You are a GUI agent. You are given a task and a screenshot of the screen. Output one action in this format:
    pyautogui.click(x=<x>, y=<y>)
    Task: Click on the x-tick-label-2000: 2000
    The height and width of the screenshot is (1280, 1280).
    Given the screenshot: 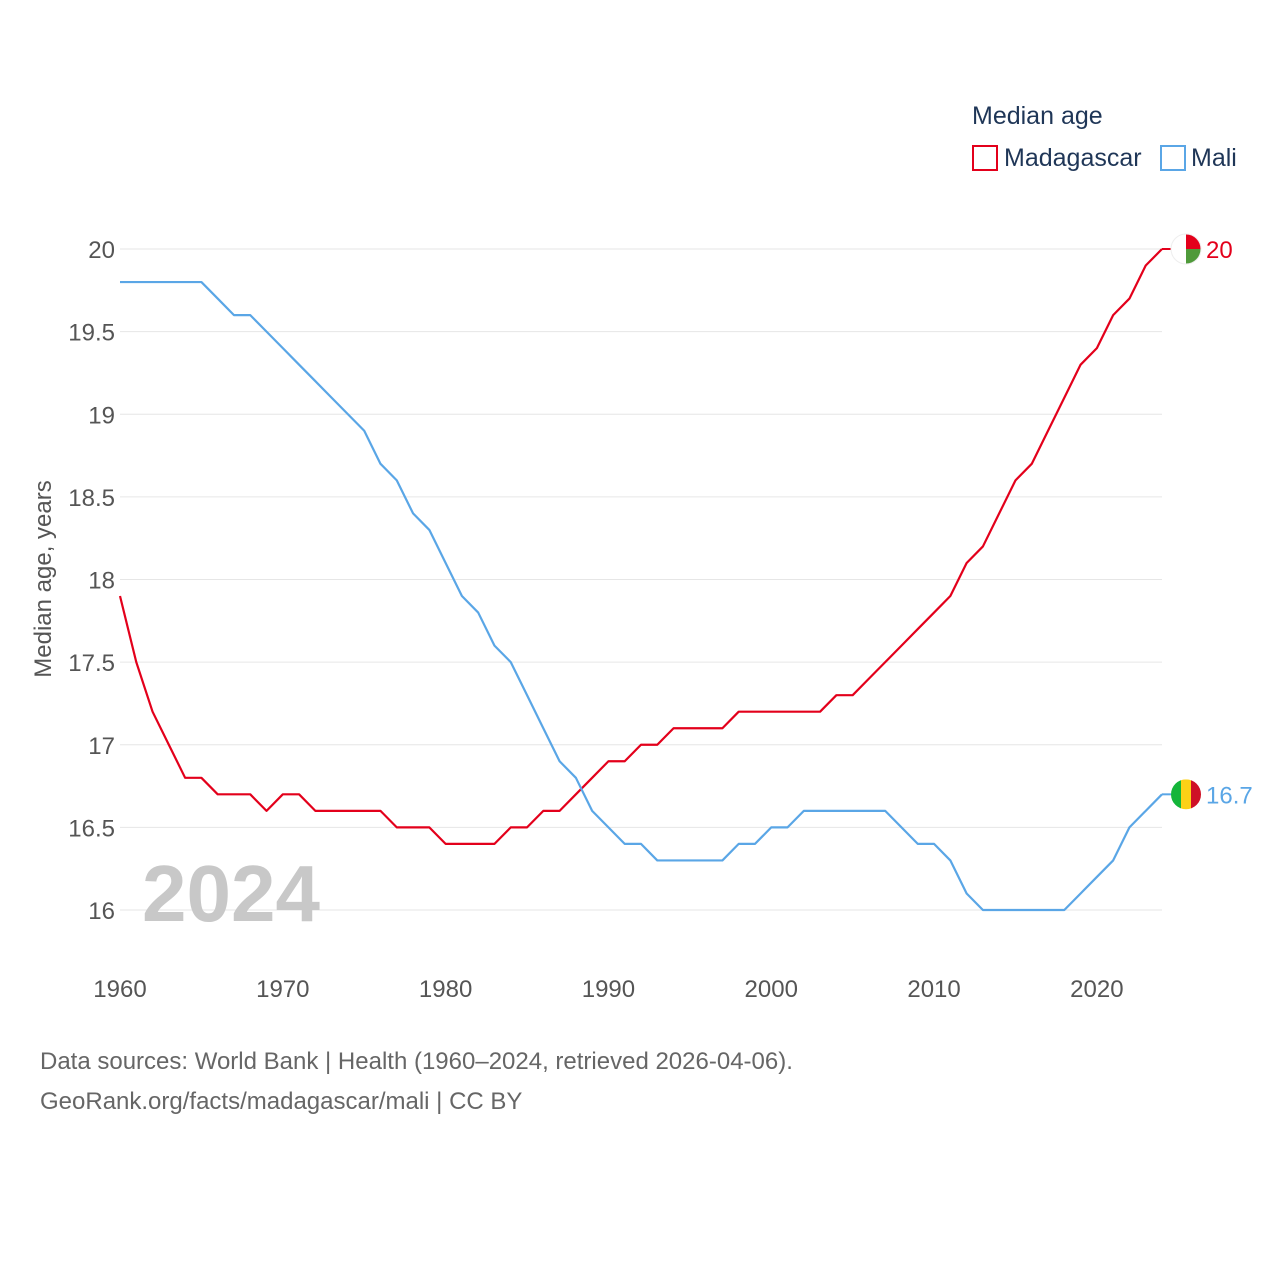 What is the action you would take?
    pyautogui.click(x=771, y=989)
    